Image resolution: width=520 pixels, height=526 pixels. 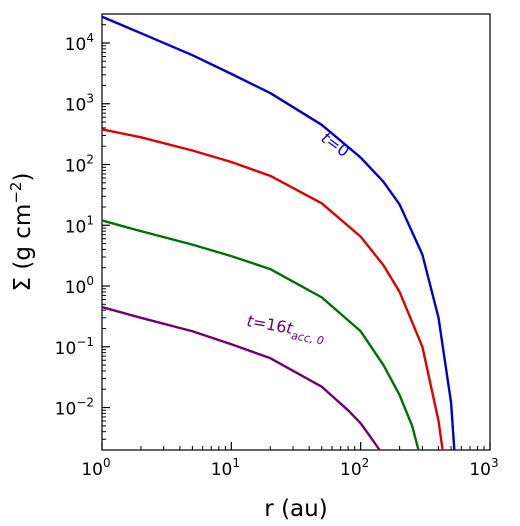 I want to click on x-tick-label-3: 10³, so click(x=483, y=468).